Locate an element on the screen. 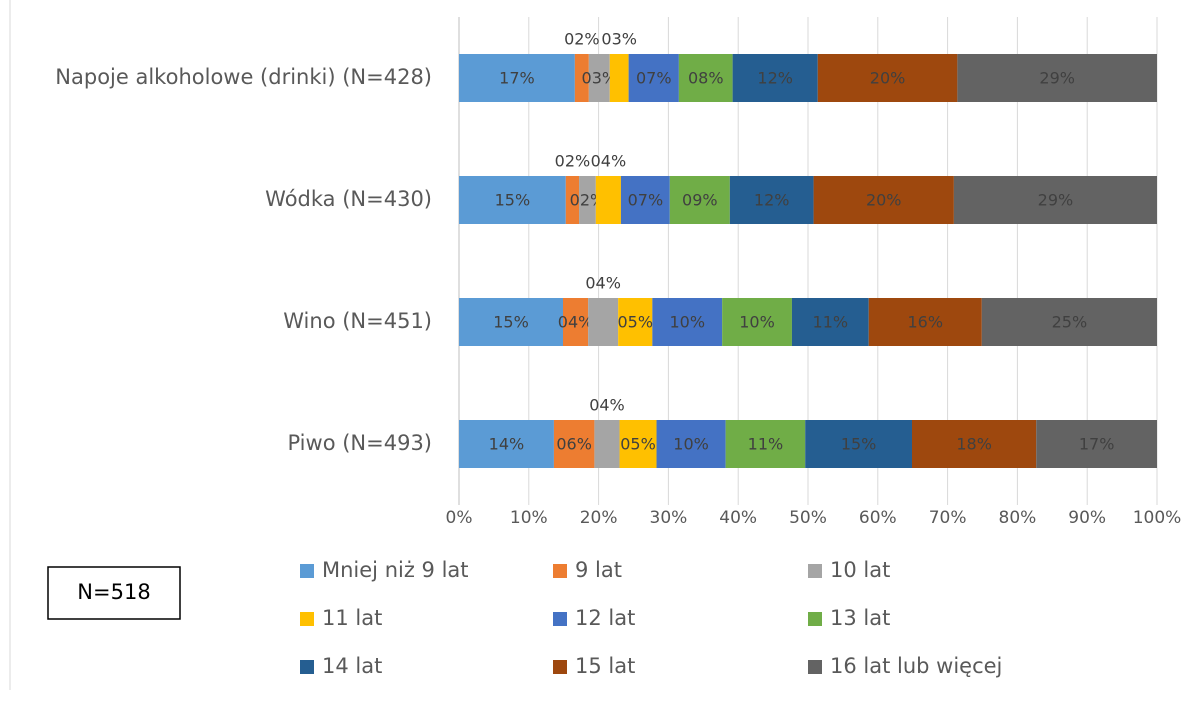 The image size is (1200, 701). data-label: 06% is located at coordinates (574, 444).